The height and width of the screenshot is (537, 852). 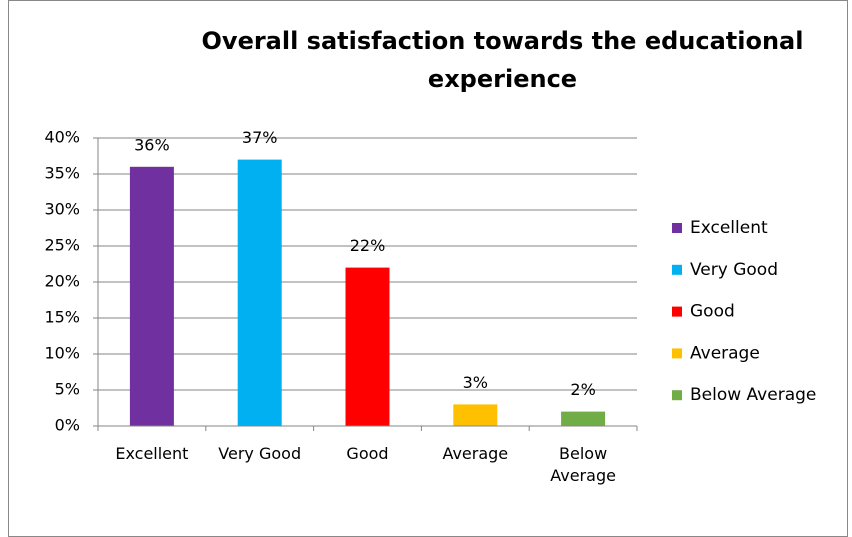 I want to click on y-tick-label: 20%, so click(x=62, y=281).